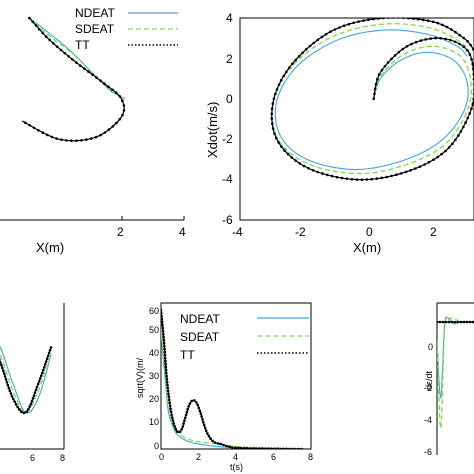 This screenshot has height=474, width=474. I want to click on bottom-middle-x-tick-label-8: 8, so click(310, 457).